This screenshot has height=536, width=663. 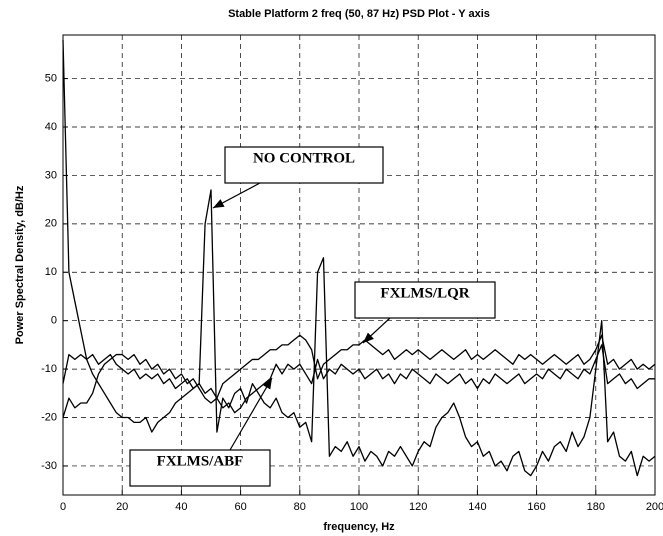 I want to click on y-tick-label: 20, so click(x=51, y=224).